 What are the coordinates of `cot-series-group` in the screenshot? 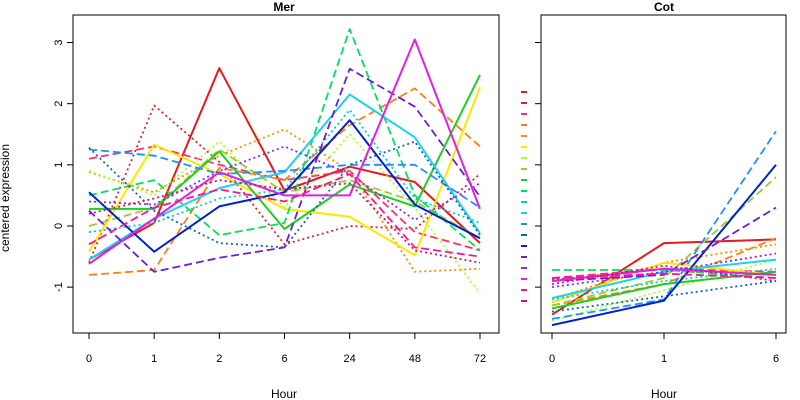 It's located at (664, 228).